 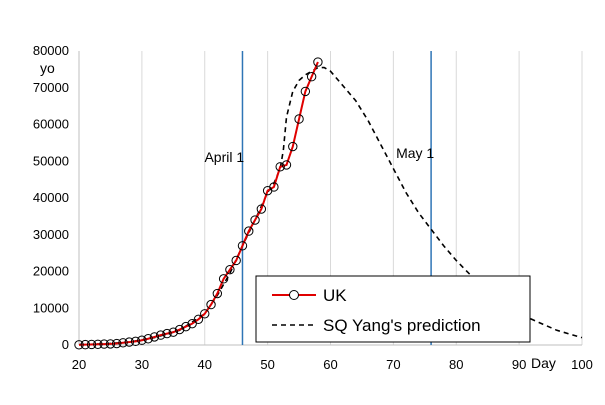 What do you see at coordinates (205, 364) in the screenshot?
I see `x-tick-label: 40` at bounding box center [205, 364].